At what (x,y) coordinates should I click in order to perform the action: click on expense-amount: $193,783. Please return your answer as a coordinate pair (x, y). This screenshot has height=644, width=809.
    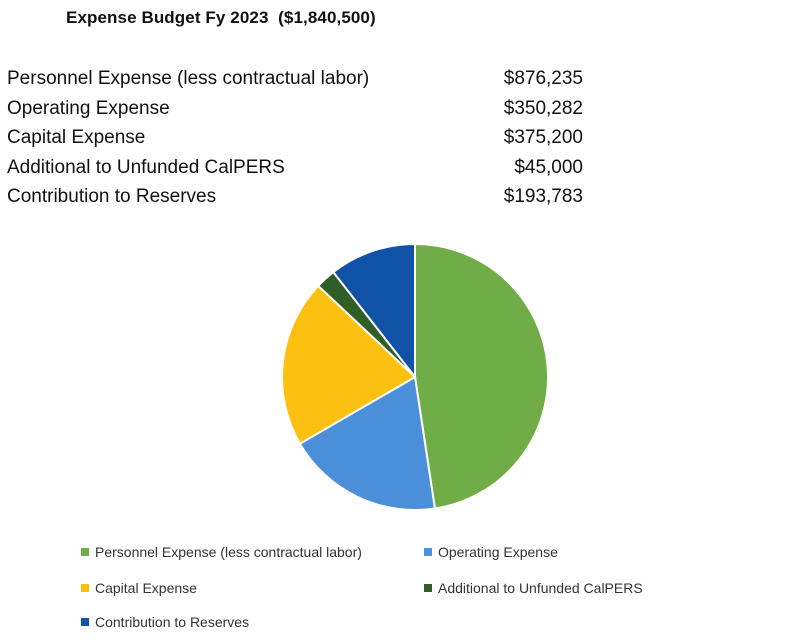
    Looking at the image, I should click on (543, 196).